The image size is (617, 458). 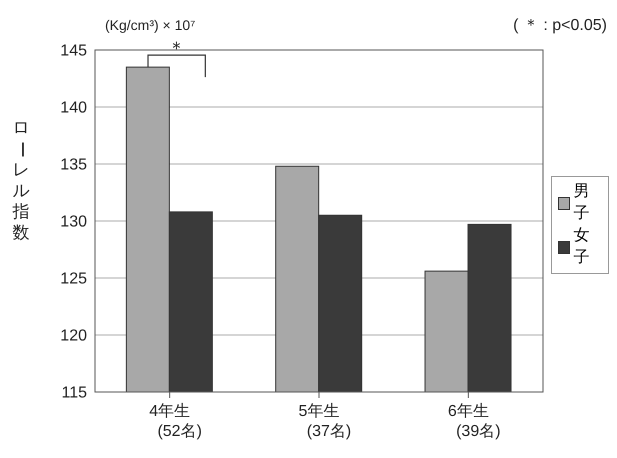 What do you see at coordinates (582, 203) in the screenshot?
I see `legend-label: 男子` at bounding box center [582, 203].